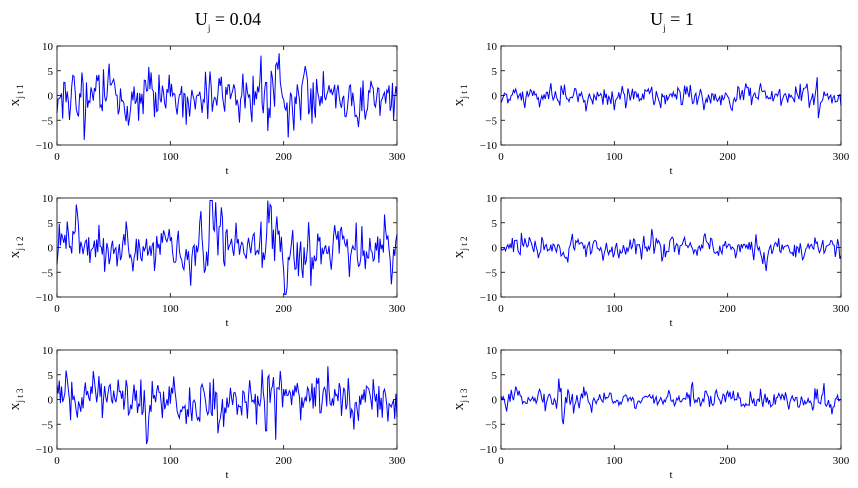 This screenshot has height=488, width=858. Describe the element at coordinates (228, 21) in the screenshot. I see `column-title-left: Uj = 0.04` at that location.